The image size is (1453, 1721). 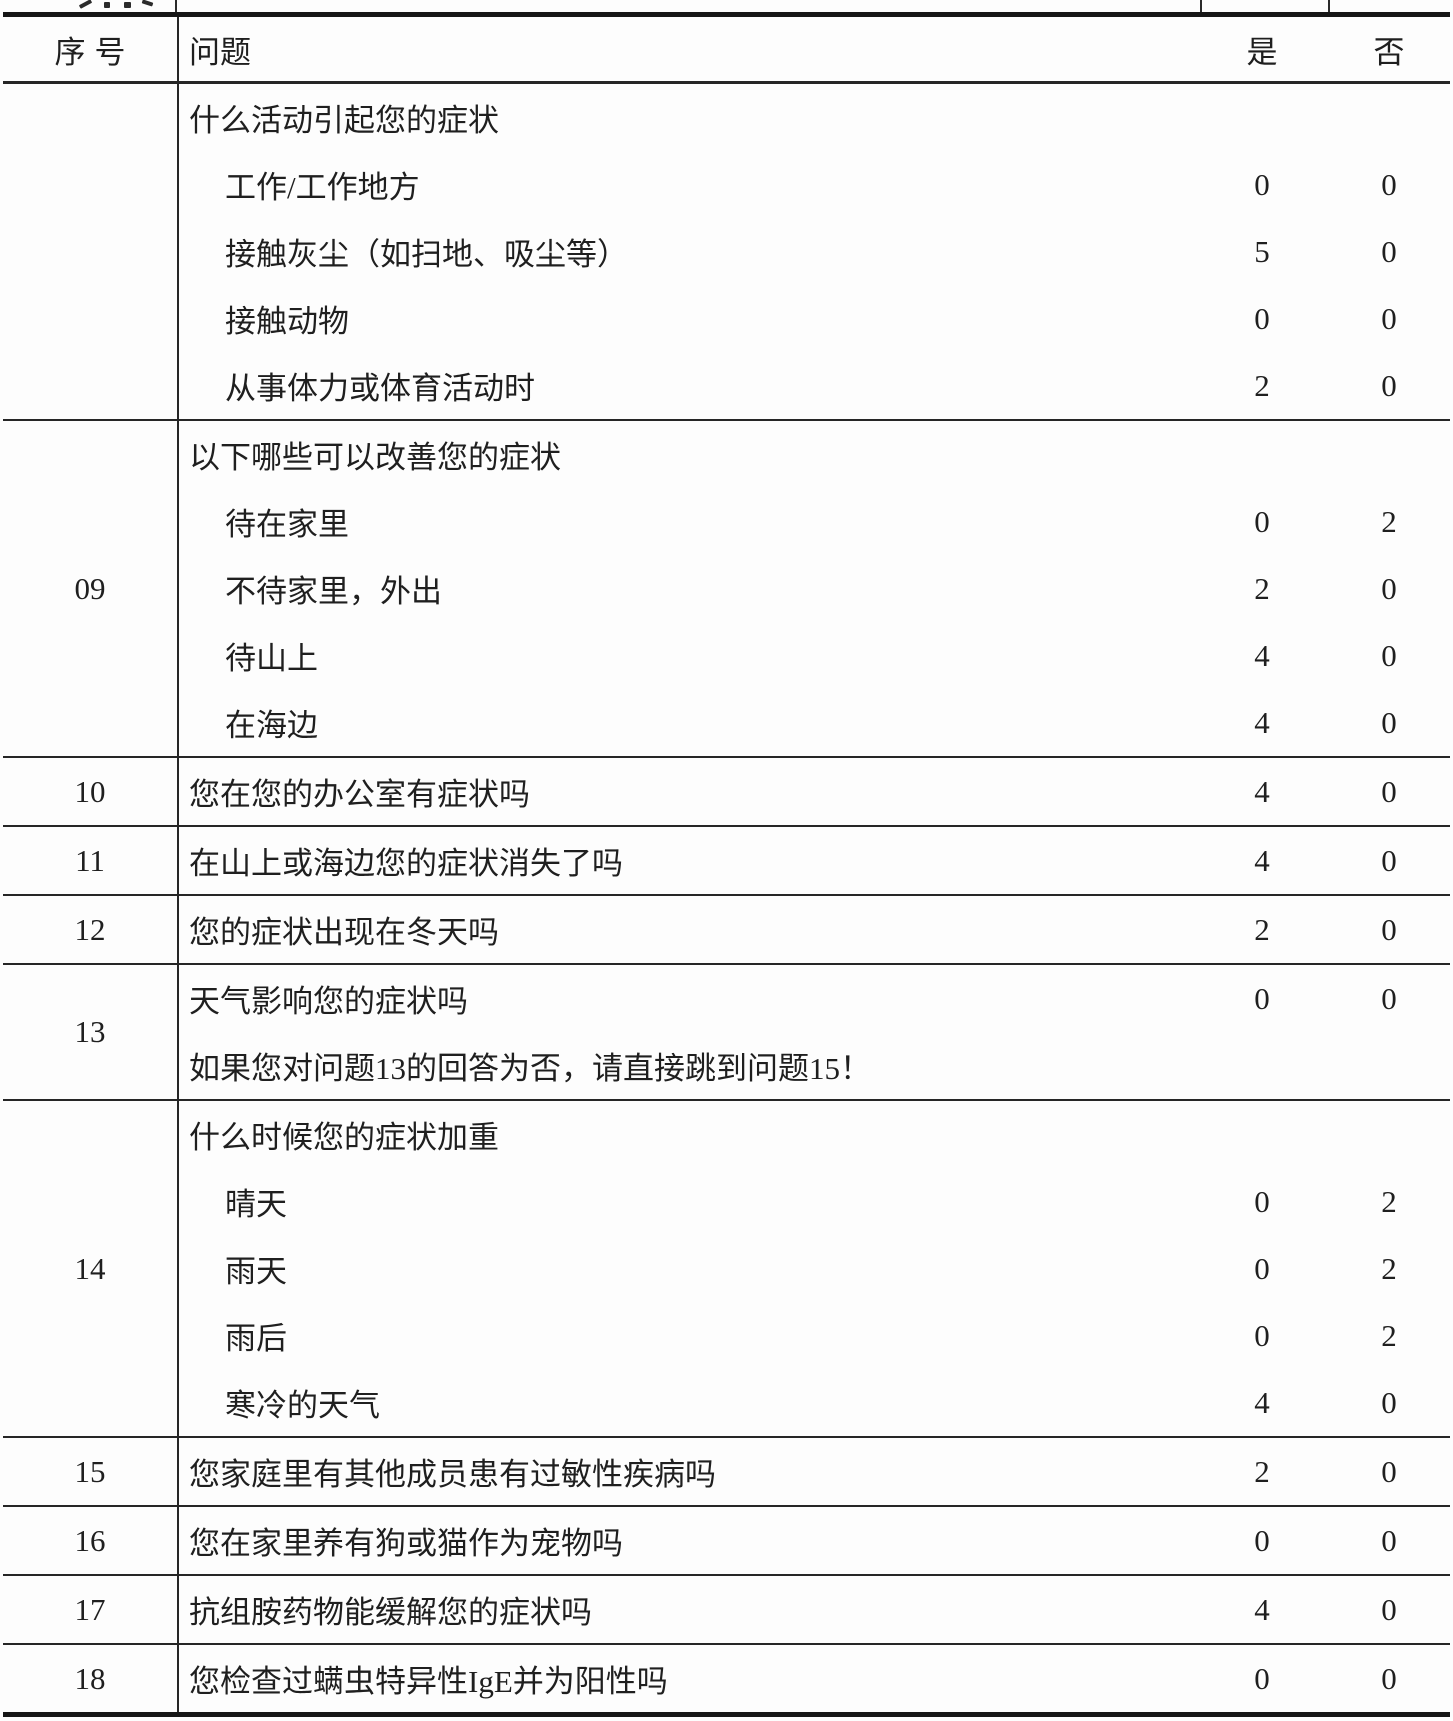 What do you see at coordinates (322, 187) in the screenshot?
I see `question-text: 工作/工作地方` at bounding box center [322, 187].